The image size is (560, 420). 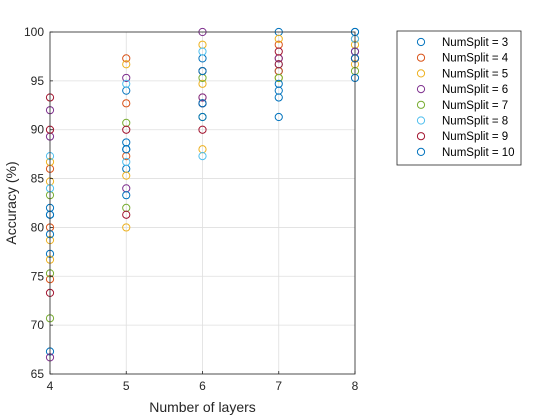 What do you see at coordinates (475, 106) in the screenshot?
I see `legend-entry: NumSplit = 7` at bounding box center [475, 106].